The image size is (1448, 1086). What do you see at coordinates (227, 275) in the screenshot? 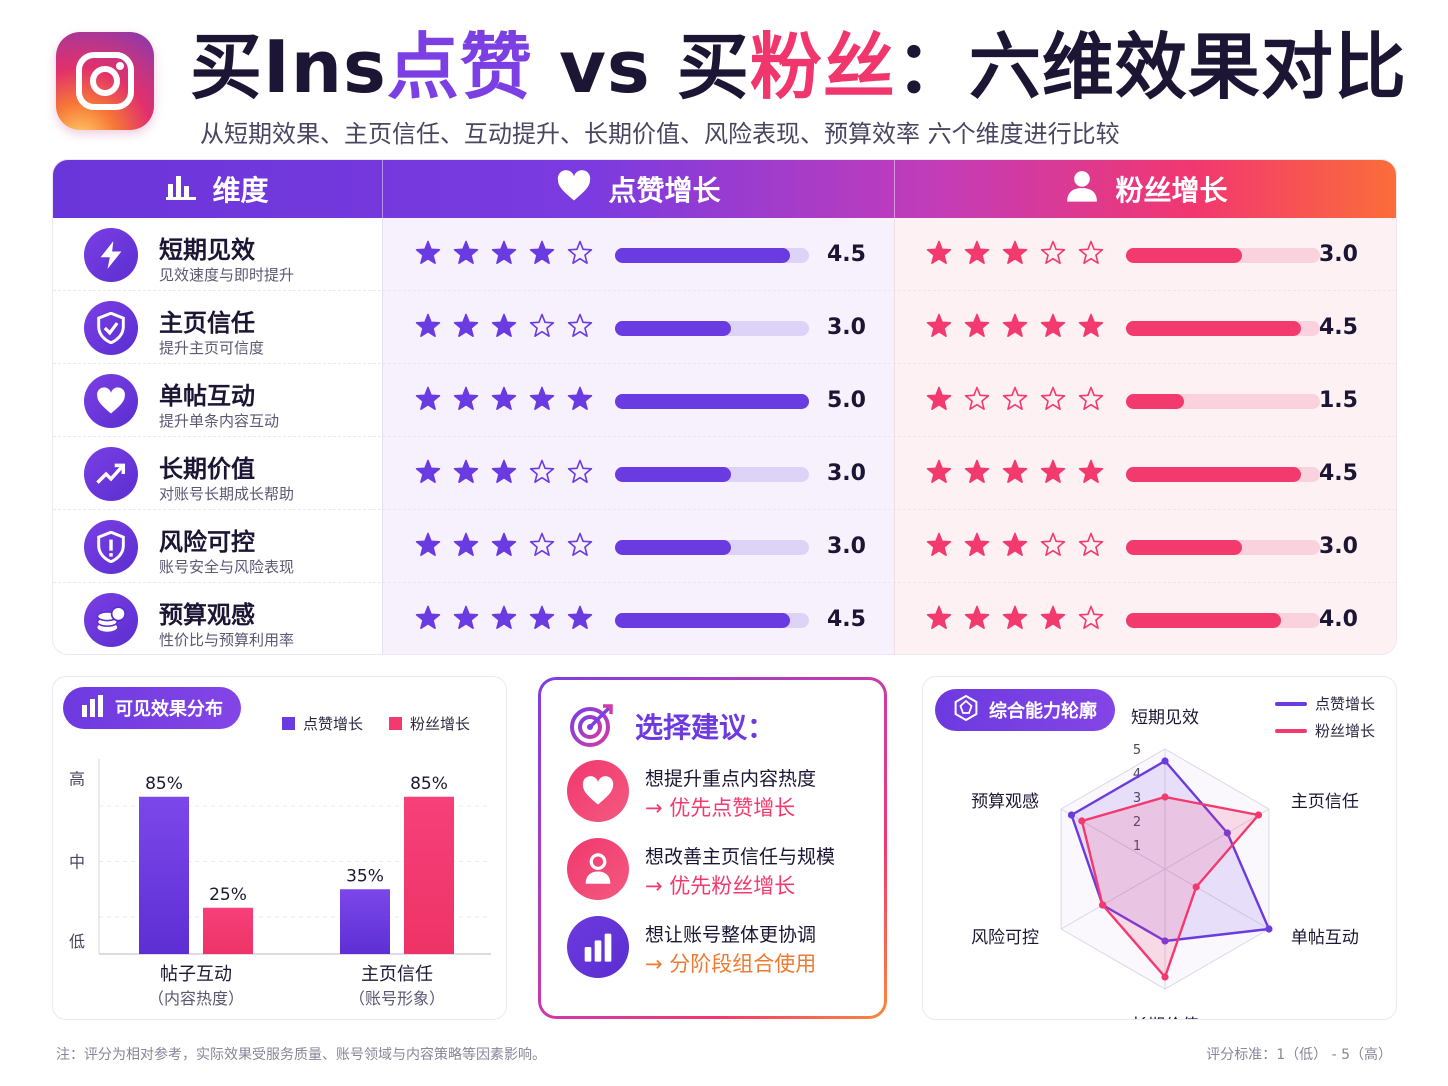
I see `dimension-desc: 见效速度与即时提升` at bounding box center [227, 275].